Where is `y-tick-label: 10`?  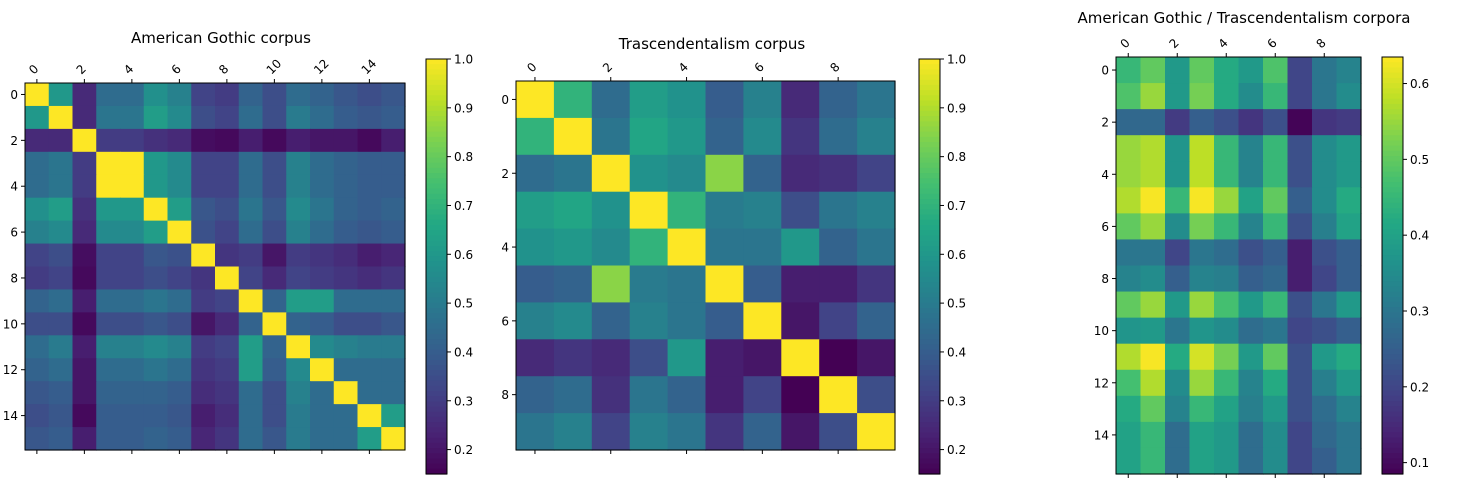
y-tick-label: 10 is located at coordinates (1101, 331).